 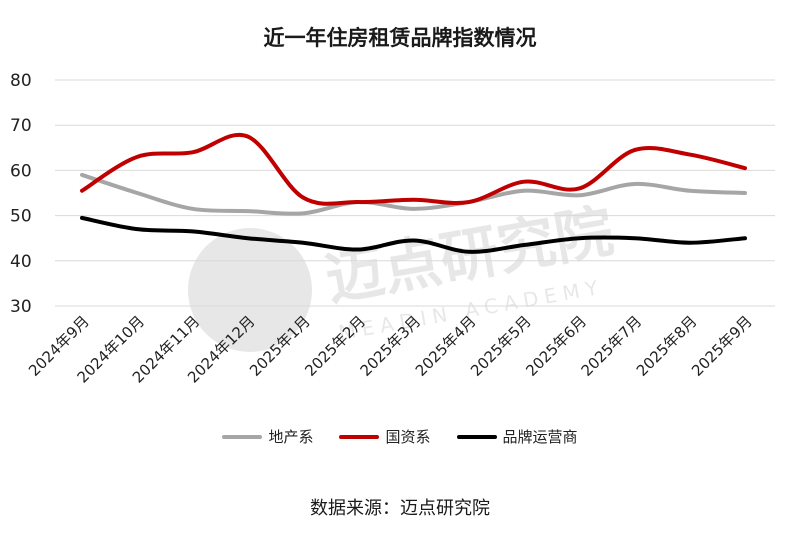 I want to click on legend-label: 国资系, so click(x=408, y=437).